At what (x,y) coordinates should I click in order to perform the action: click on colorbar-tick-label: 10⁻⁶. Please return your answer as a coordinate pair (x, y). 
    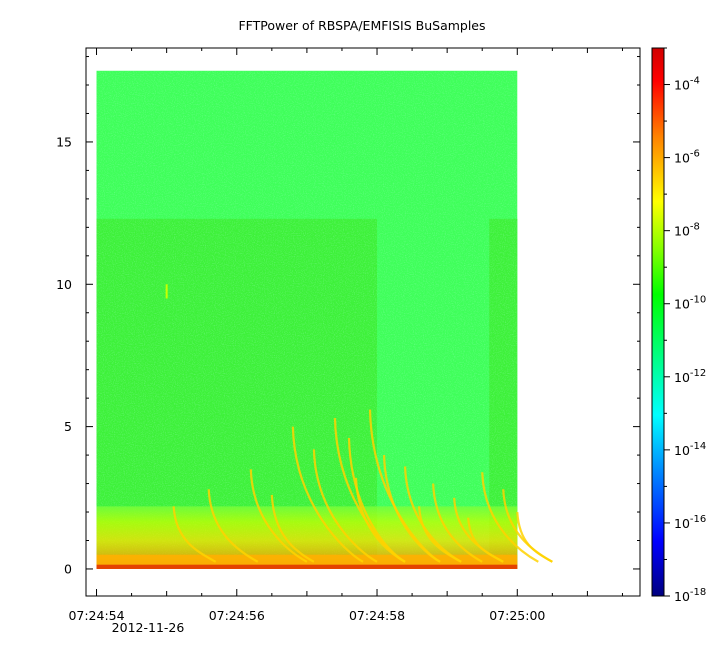
    Looking at the image, I should click on (687, 157).